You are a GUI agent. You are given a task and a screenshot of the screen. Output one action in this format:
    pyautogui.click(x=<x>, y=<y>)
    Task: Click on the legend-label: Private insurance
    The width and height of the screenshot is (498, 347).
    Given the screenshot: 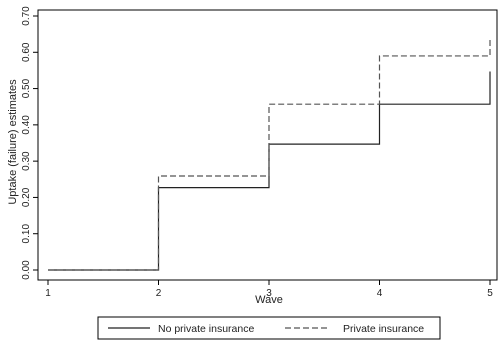 What is the action you would take?
    pyautogui.click(x=383, y=329)
    